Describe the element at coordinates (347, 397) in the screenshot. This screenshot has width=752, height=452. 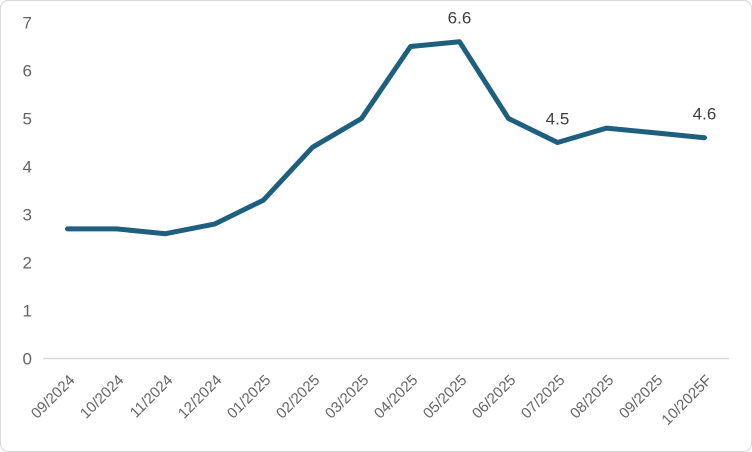
I see `x-axis-tick-label: 03/2025` at that location.